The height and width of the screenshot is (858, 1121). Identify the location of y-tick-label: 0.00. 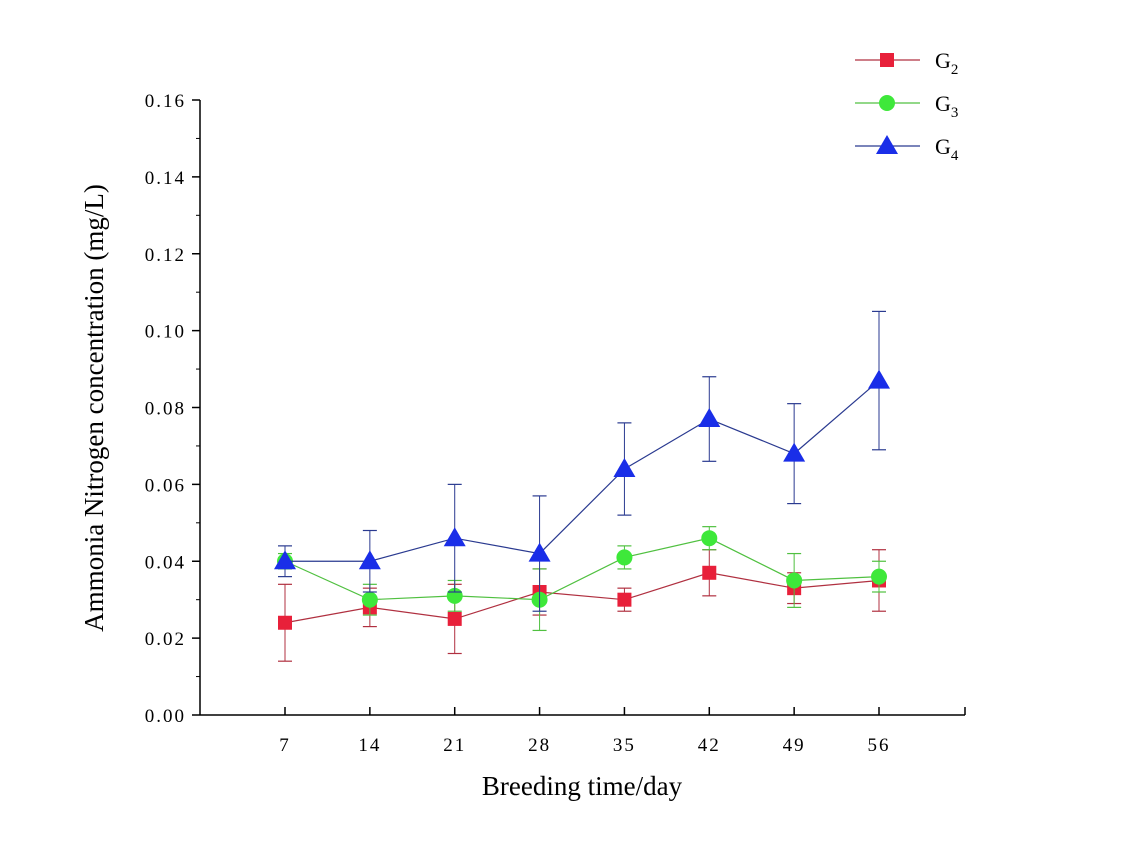
(165, 716).